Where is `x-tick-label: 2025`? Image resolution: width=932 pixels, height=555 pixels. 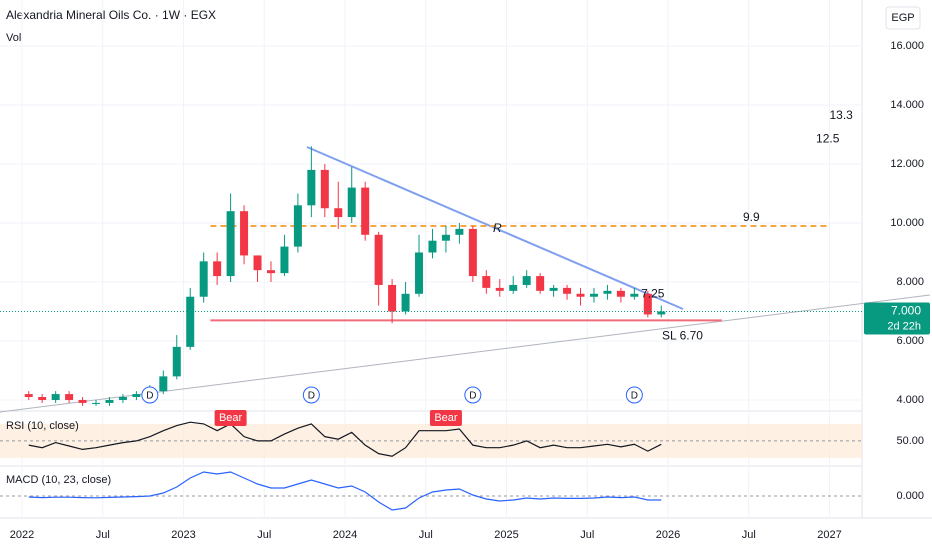
x-tick-label: 2025 is located at coordinates (506, 535).